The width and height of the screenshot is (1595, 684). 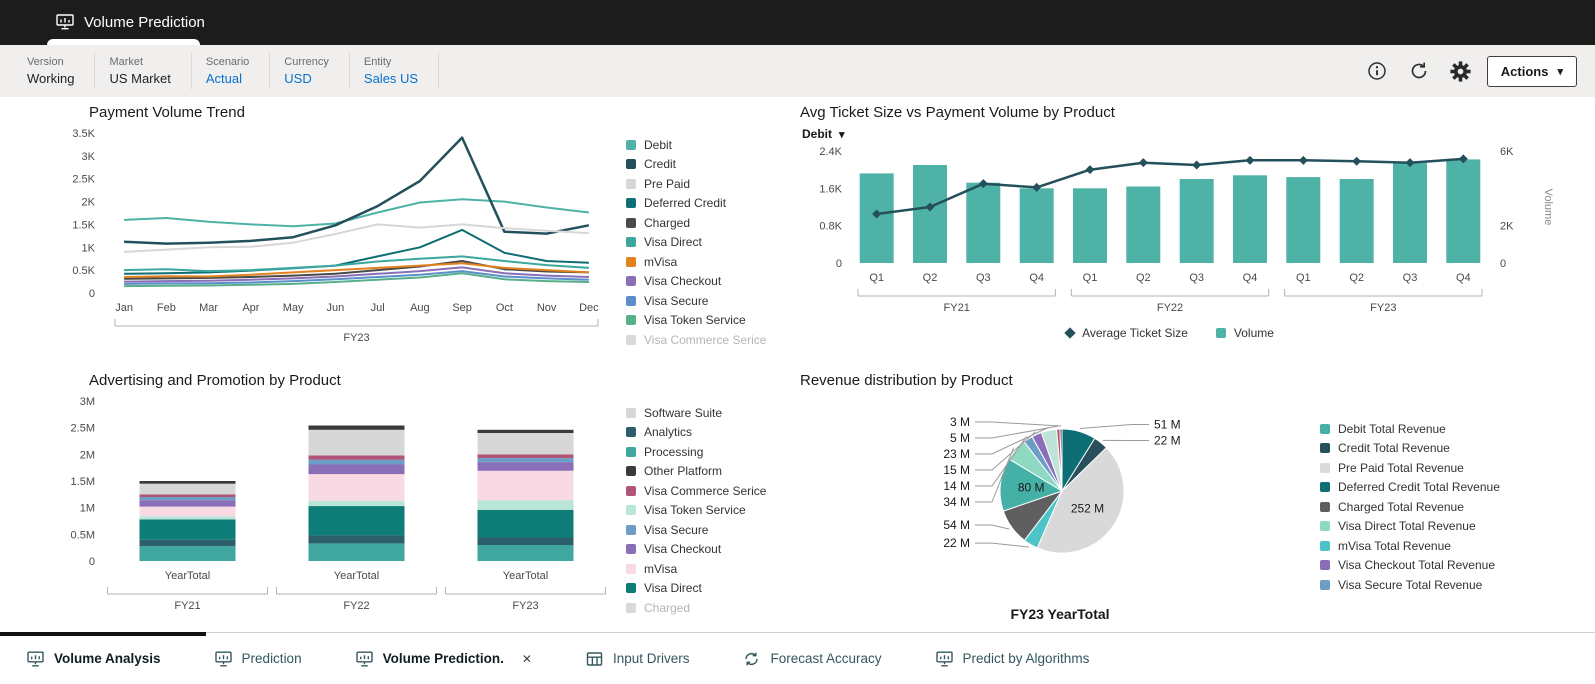 I want to click on svg-text: 80 M, so click(x=1031, y=488).